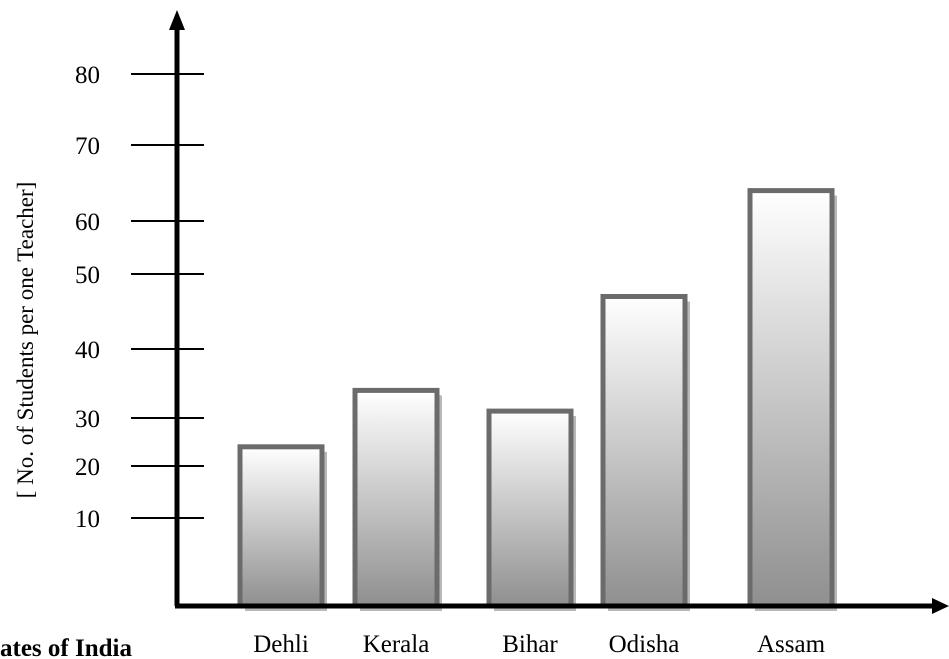 This screenshot has width=949, height=659. What do you see at coordinates (87, 350) in the screenshot?
I see `y-tick-label-40: 40` at bounding box center [87, 350].